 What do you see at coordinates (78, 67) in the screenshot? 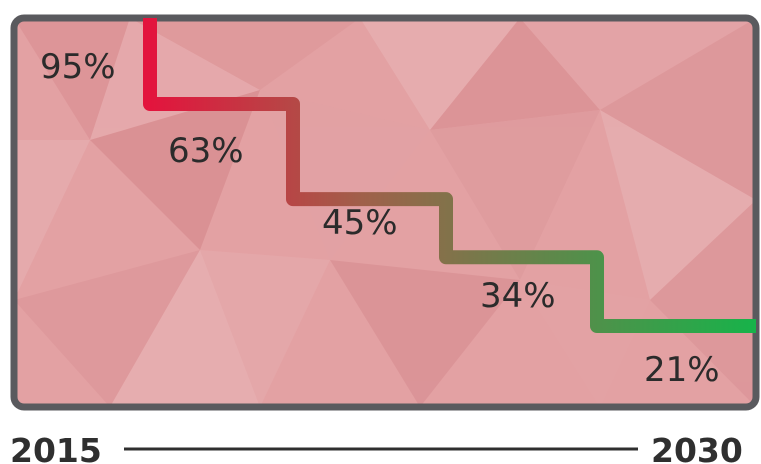
I see `data-label-1: 95%` at bounding box center [78, 67].